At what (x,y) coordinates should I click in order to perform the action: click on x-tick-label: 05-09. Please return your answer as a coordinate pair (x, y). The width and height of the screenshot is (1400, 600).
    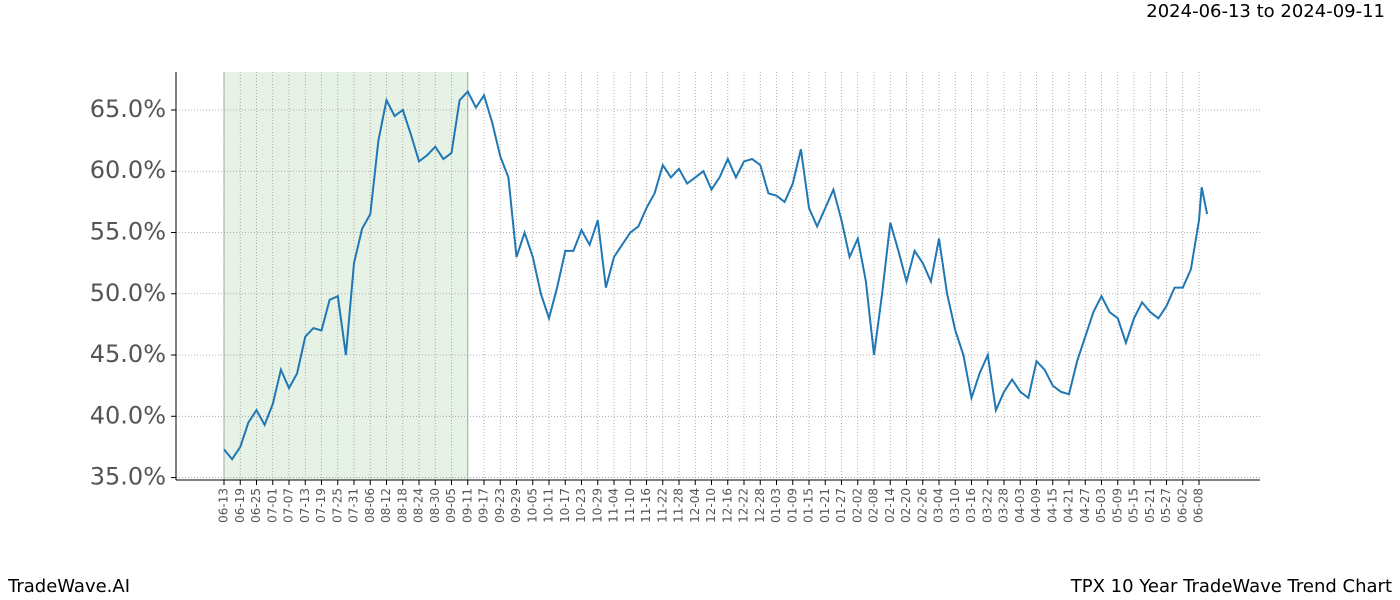
    Looking at the image, I should click on (1117, 505).